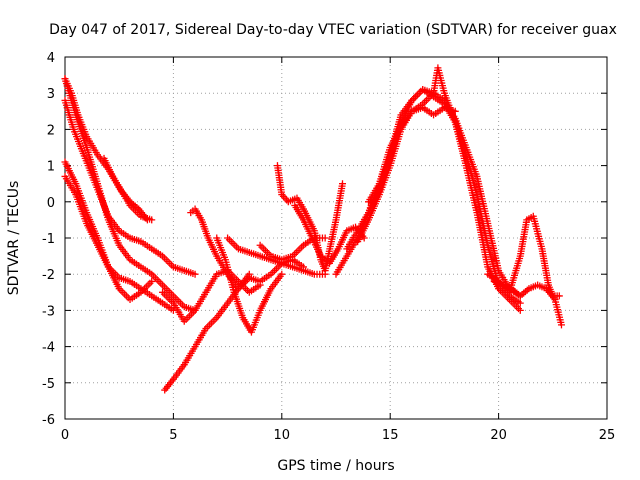 Image resolution: width=640 pixels, height=480 pixels. What do you see at coordinates (65, 435) in the screenshot?
I see `x-tick-label: 0` at bounding box center [65, 435].